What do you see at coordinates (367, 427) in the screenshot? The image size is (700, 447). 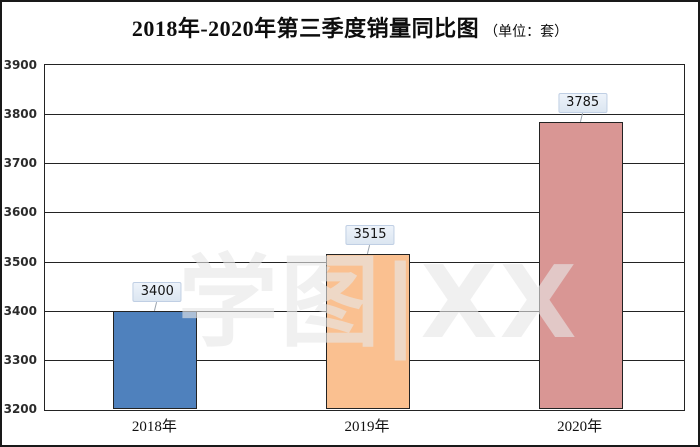 I see `x-category-label-2019年: 2019年` at bounding box center [367, 427].